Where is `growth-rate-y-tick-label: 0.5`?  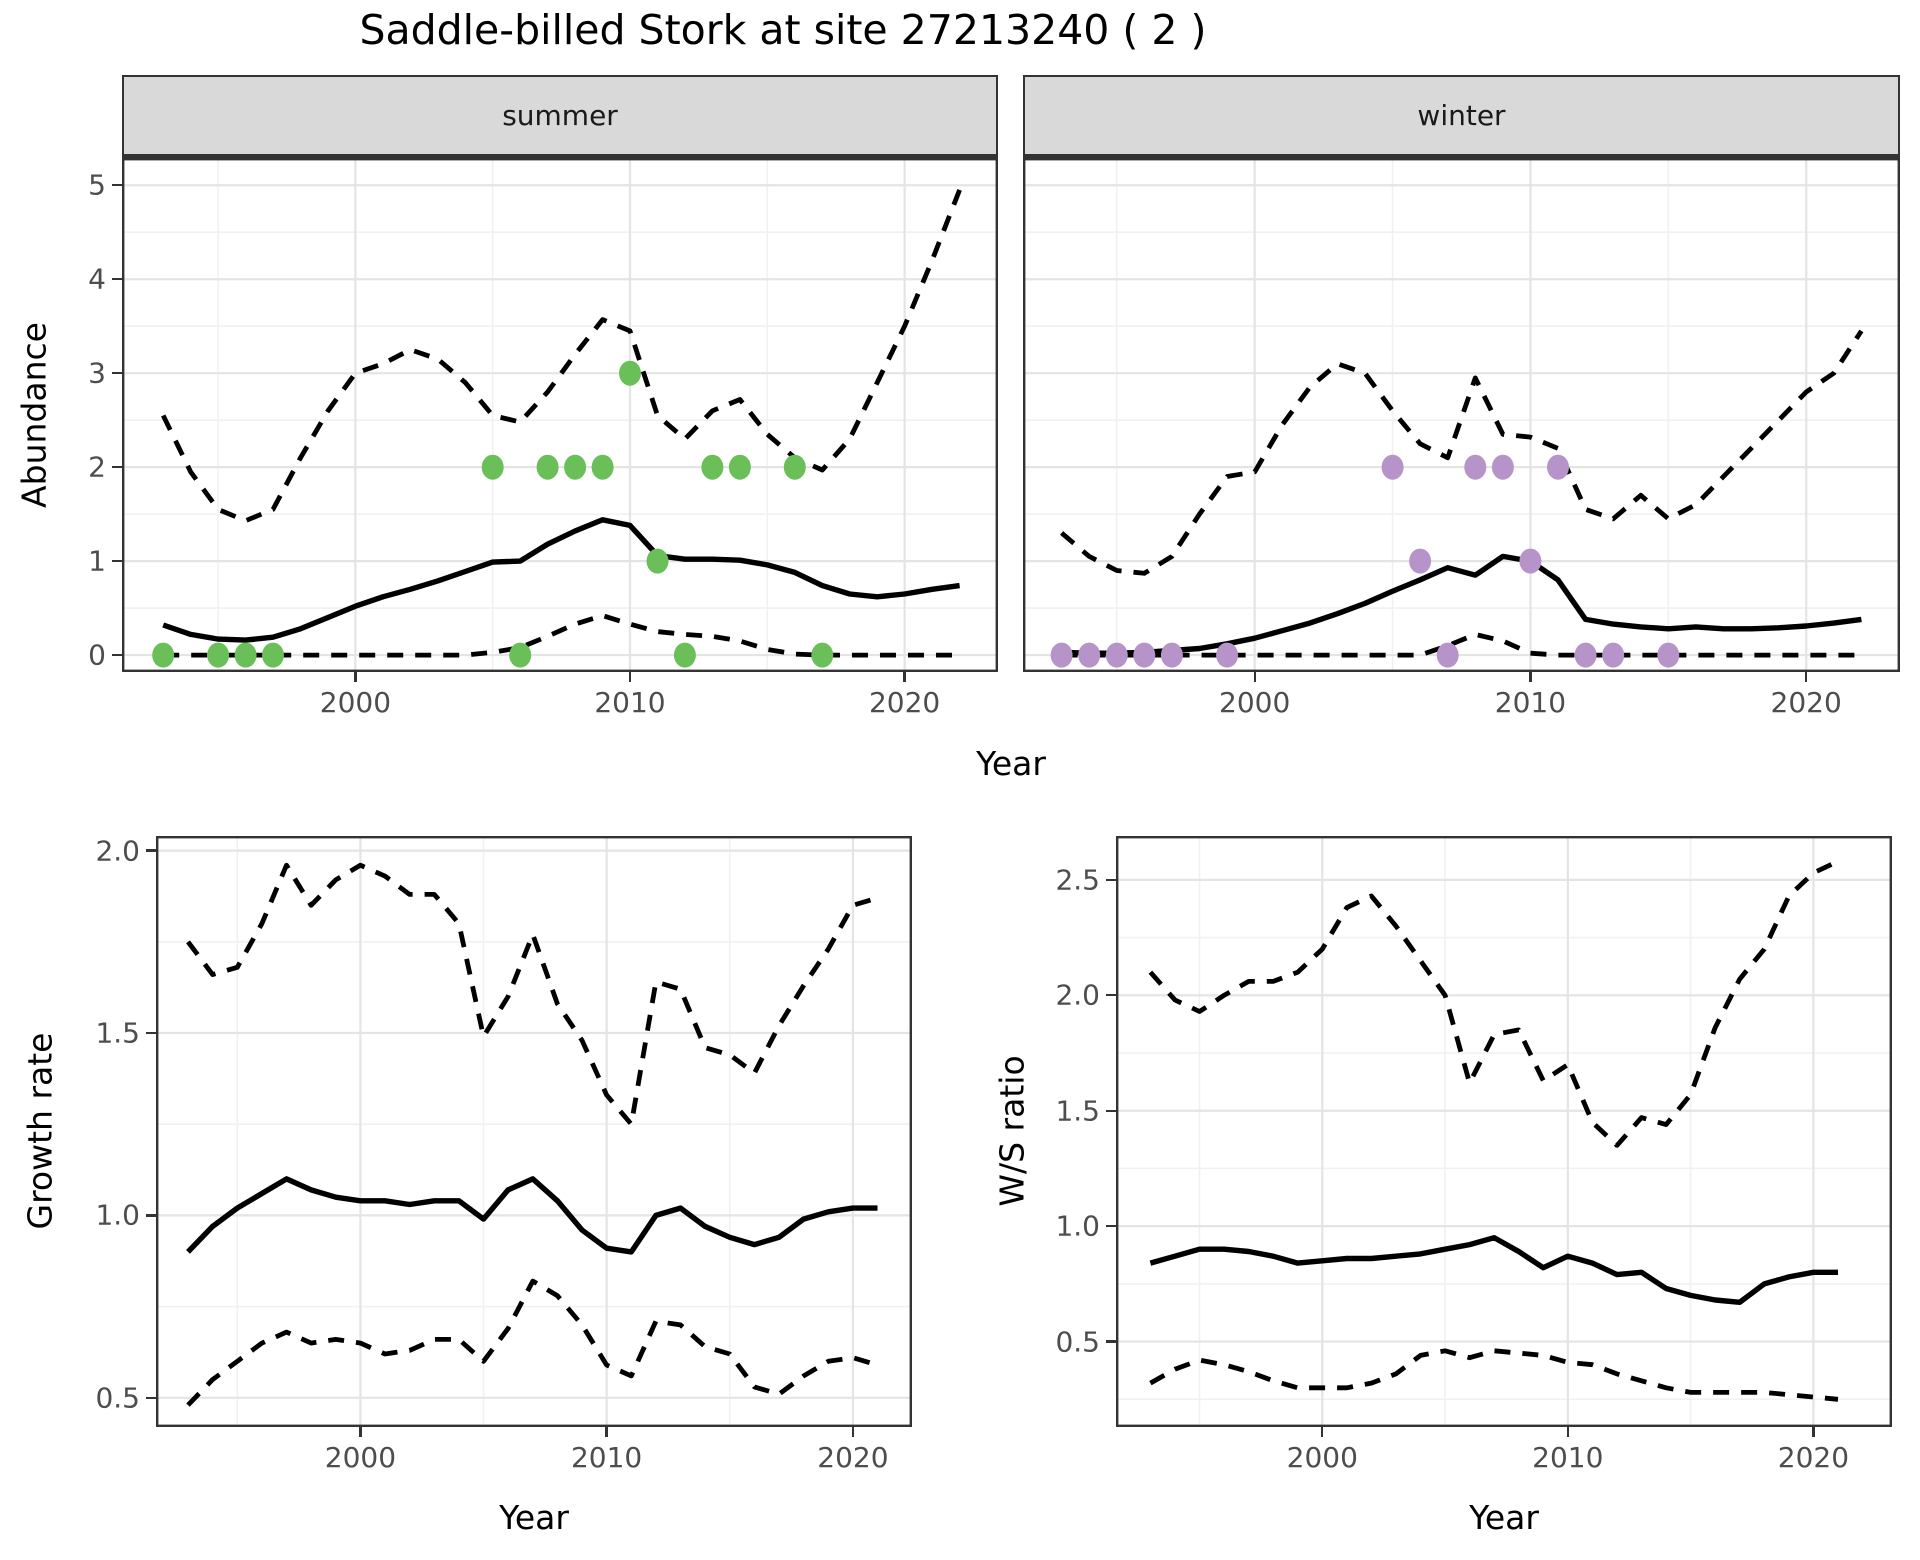
growth-rate-y-tick-label: 0.5 is located at coordinates (117, 1398).